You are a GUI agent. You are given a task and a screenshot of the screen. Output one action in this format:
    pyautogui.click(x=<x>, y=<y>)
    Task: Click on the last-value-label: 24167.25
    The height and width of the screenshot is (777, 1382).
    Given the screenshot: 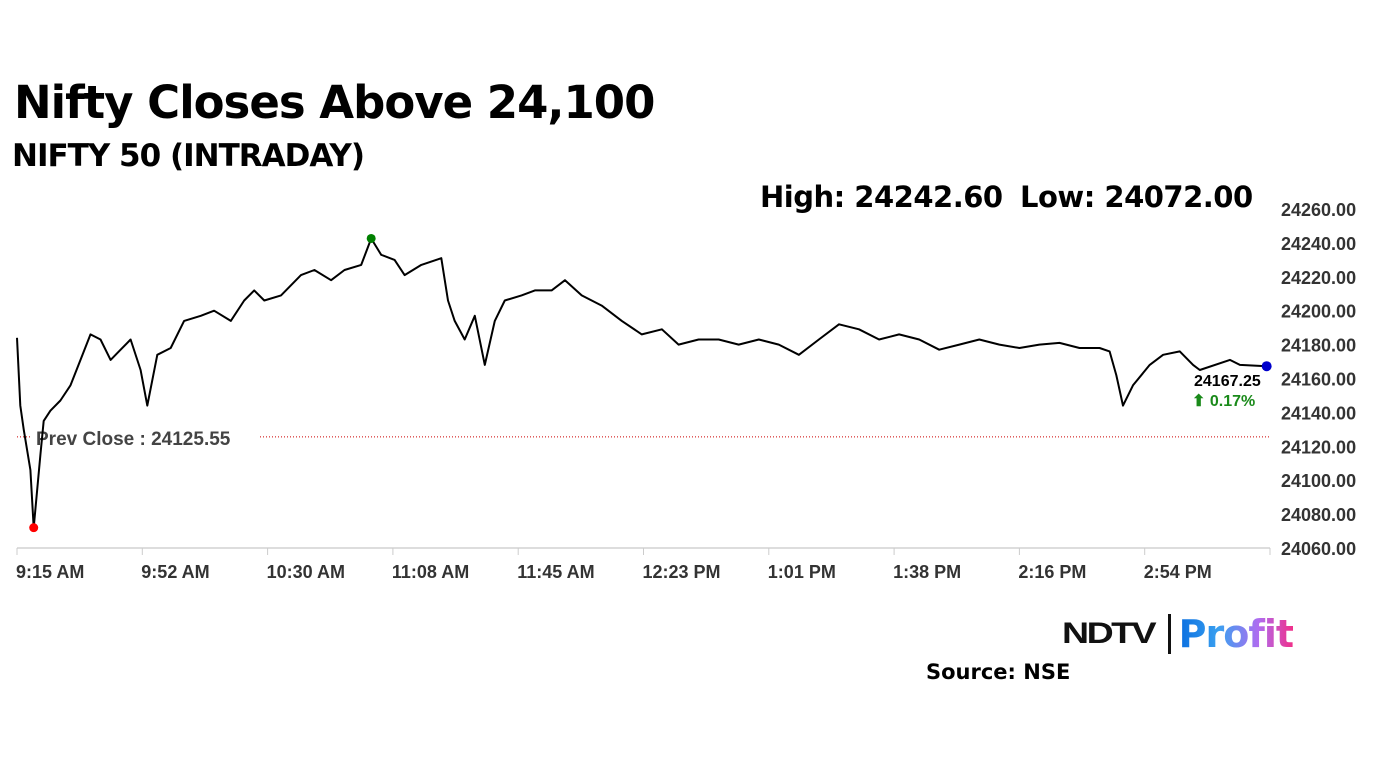 What is the action you would take?
    pyautogui.click(x=1227, y=381)
    